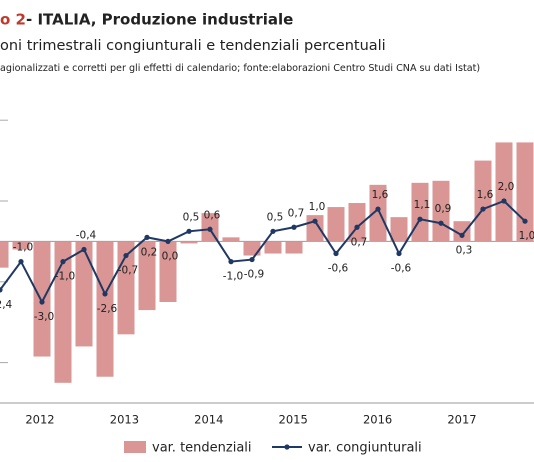  I want to click on legend-swatch, so click(135, 447).